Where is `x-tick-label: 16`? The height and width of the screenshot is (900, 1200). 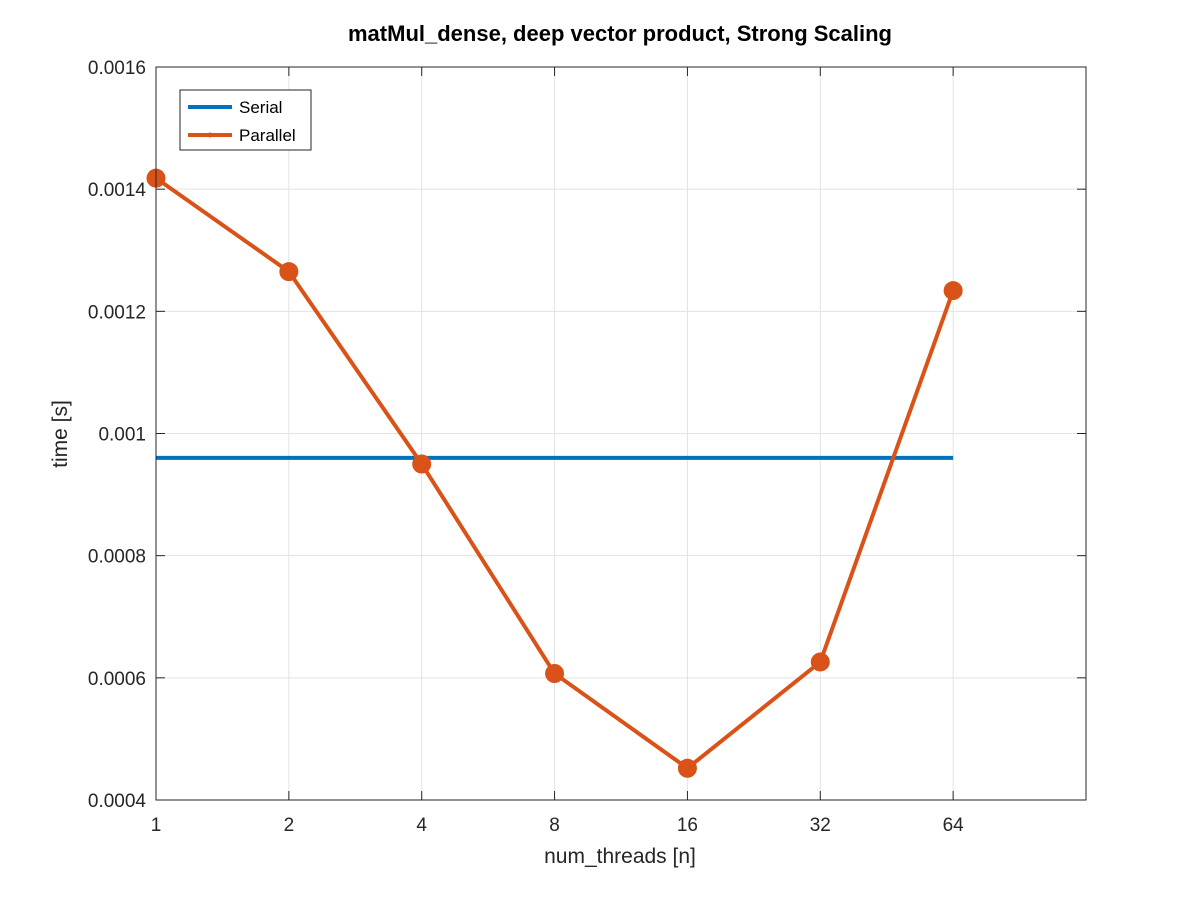 x-tick-label: 16 is located at coordinates (687, 825).